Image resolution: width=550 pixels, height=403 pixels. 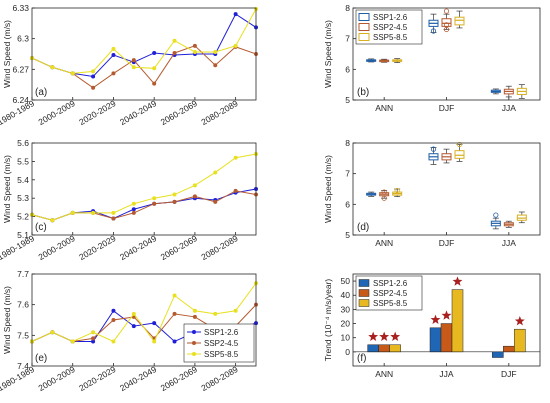 I want to click on x-tick-label-e: 2080-2089, so click(x=219, y=378).